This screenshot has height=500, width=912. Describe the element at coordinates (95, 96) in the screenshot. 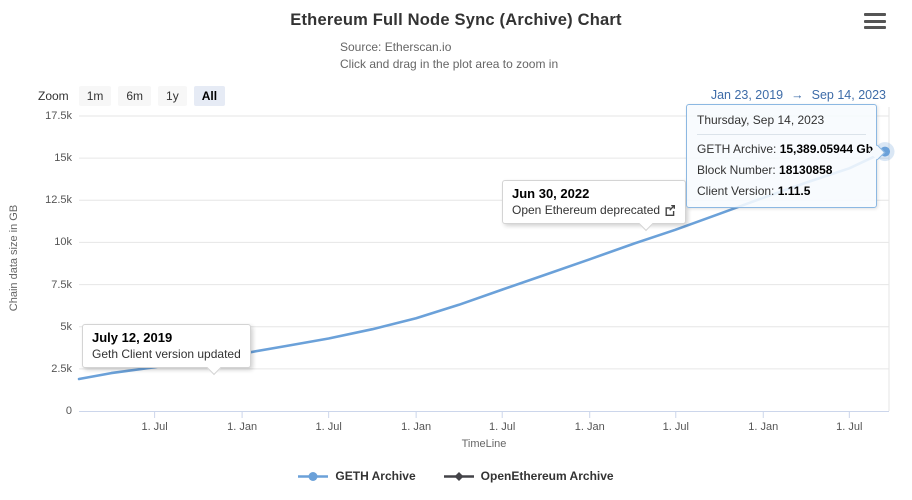

I see `zoom-button-1m: 1m` at that location.